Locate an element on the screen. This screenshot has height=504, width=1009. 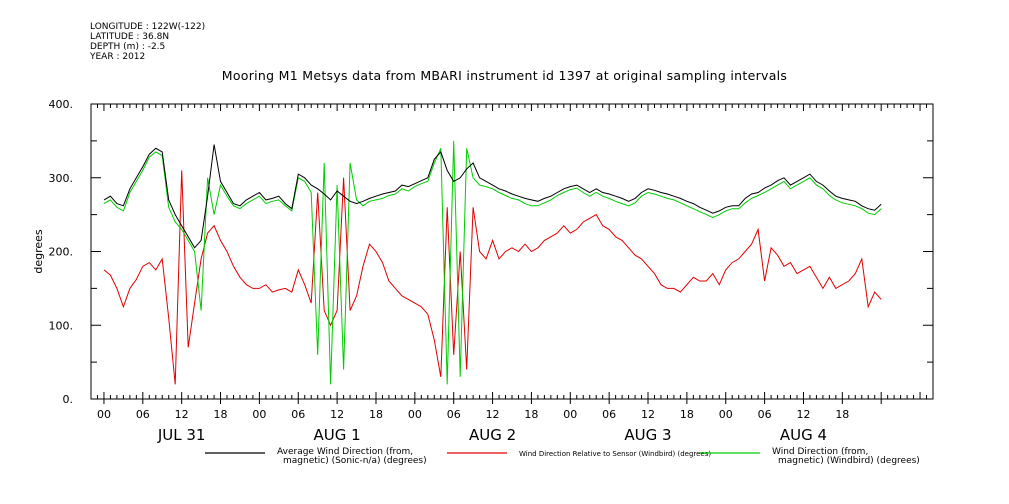
x-day-label: AUG 2 is located at coordinates (492, 435).